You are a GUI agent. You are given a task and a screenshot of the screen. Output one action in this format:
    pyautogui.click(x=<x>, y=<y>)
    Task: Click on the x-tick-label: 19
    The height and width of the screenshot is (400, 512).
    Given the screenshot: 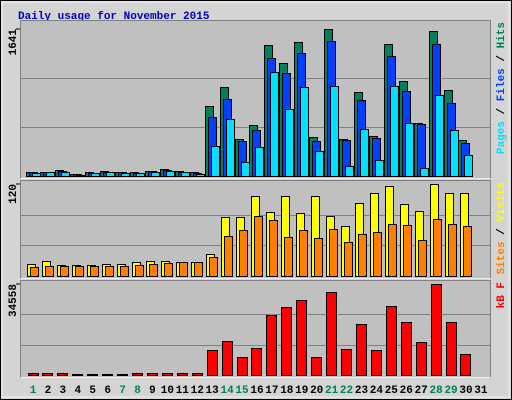 What is the action you would take?
    pyautogui.click(x=301, y=391)
    